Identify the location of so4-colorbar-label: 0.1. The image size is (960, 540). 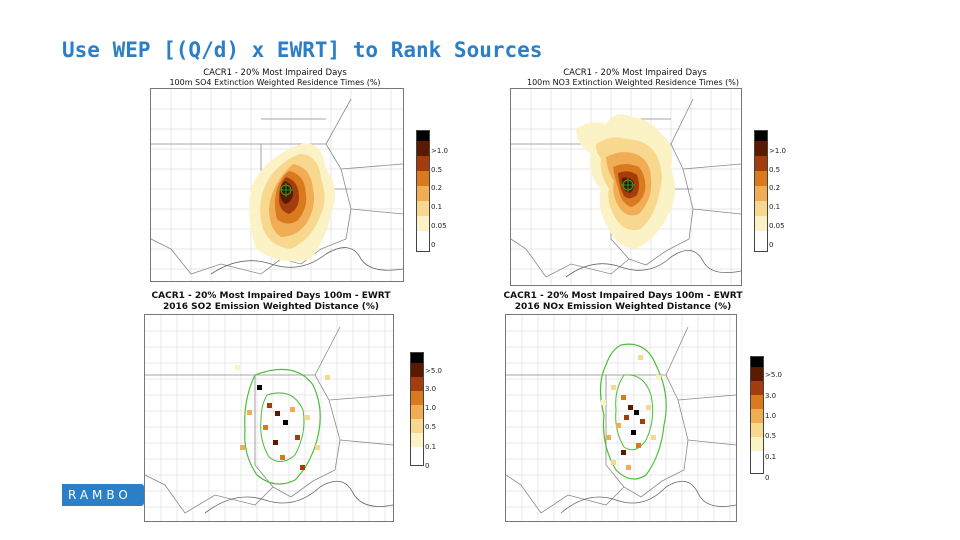
(437, 207).